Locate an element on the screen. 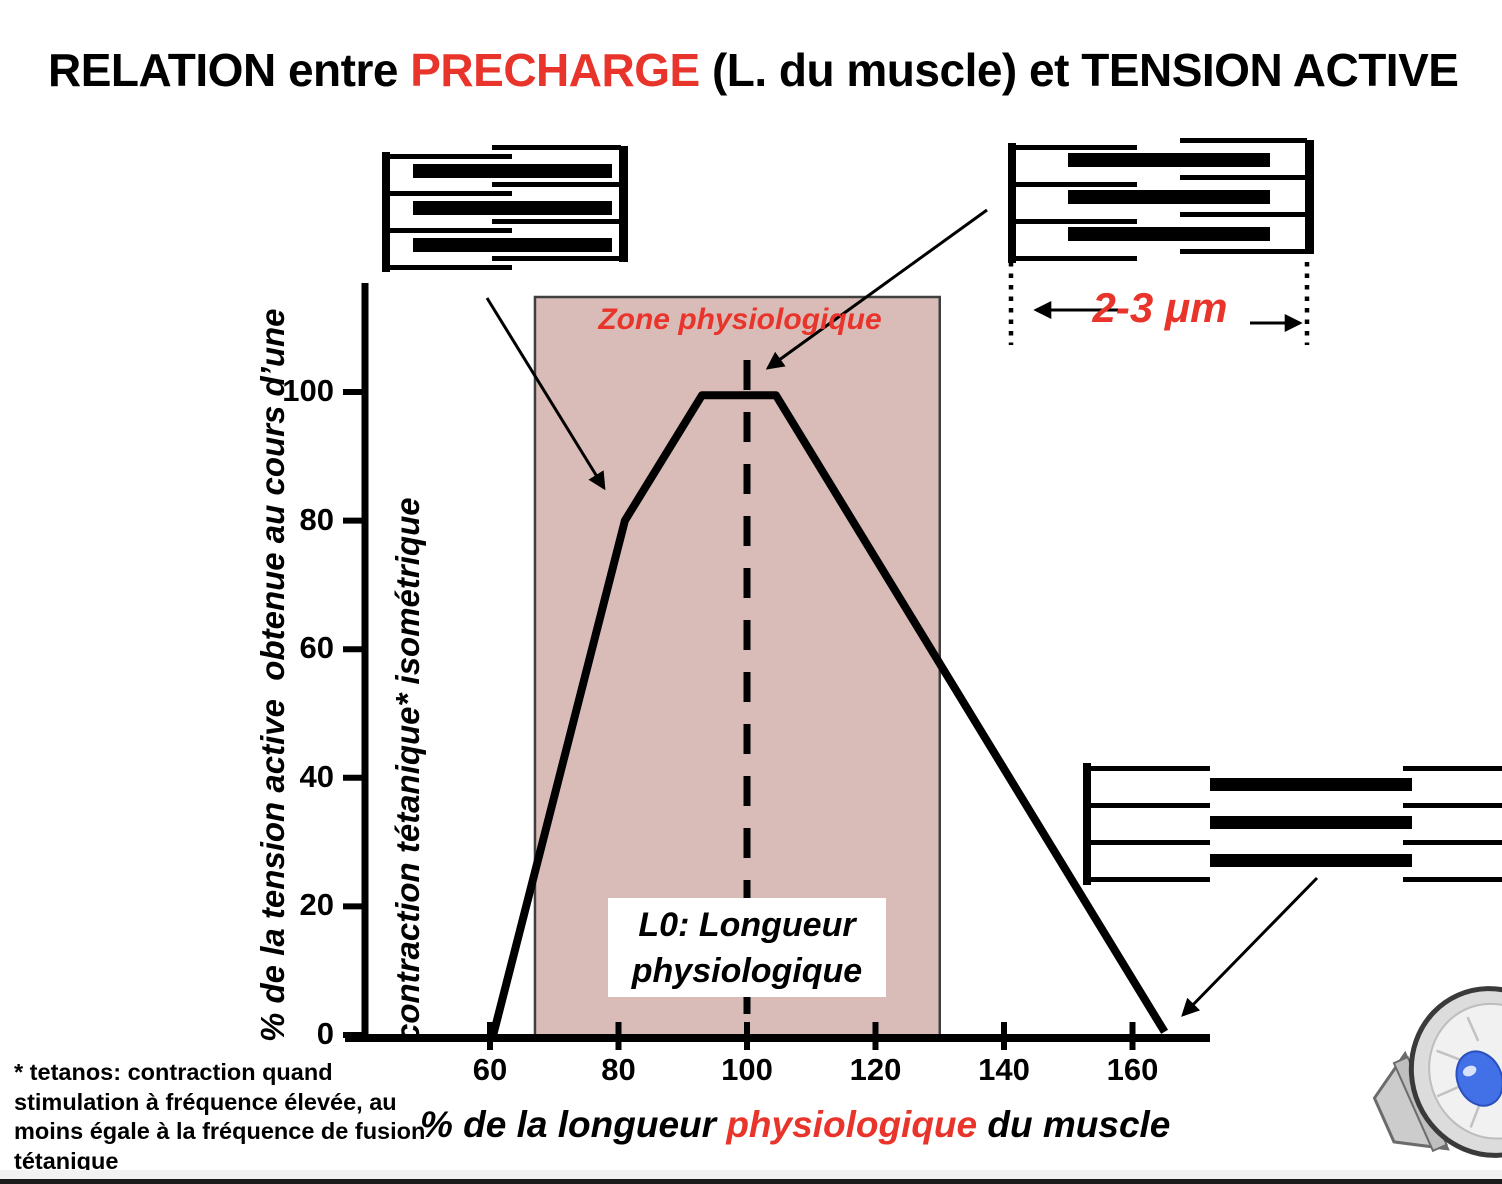 This screenshot has width=1502, height=1184. y-tick-label: 60 is located at coordinates (316, 648).